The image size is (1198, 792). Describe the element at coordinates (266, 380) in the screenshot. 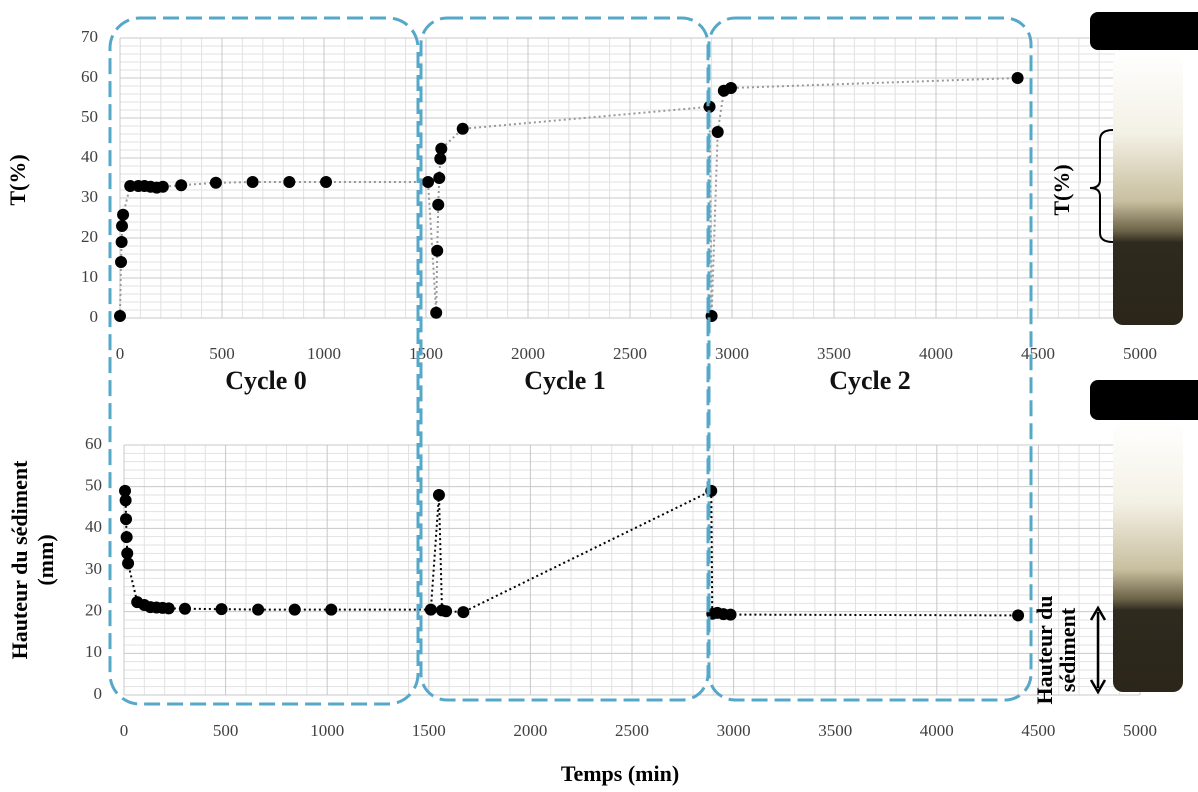

I see `cycle-label: Cycle 0` at that location.